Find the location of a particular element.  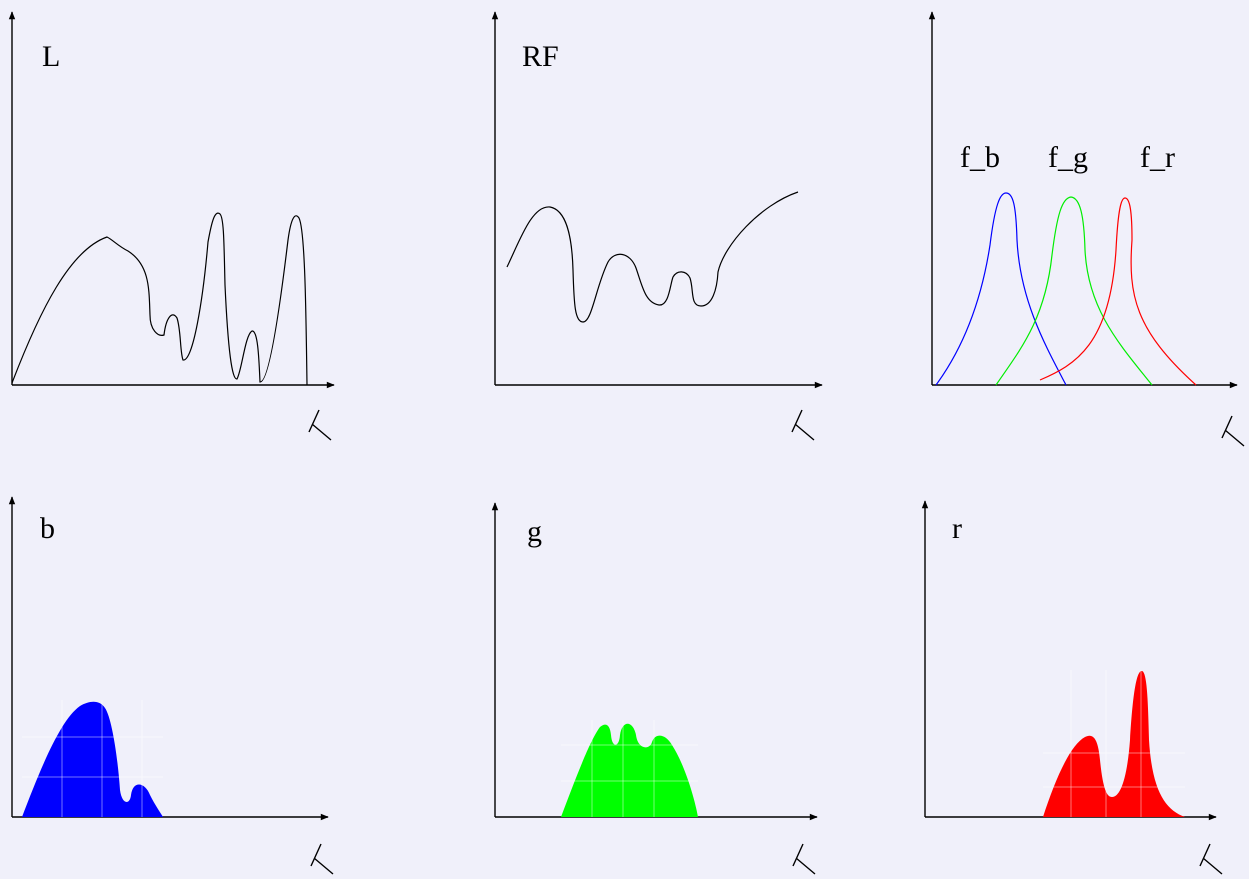

panel-response: RF is located at coordinates (657, 226).